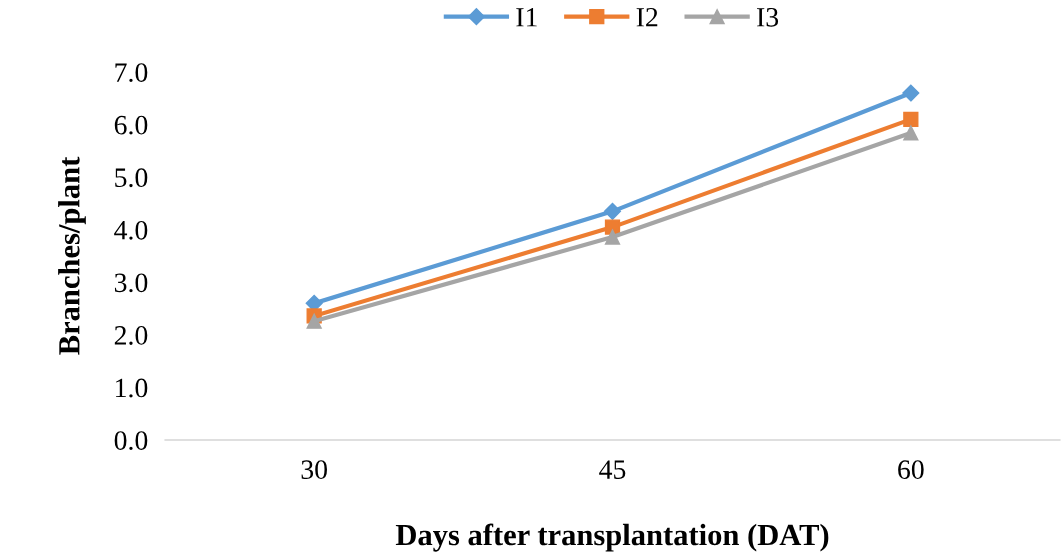 The height and width of the screenshot is (552, 1063). Describe the element at coordinates (768, 17) in the screenshot. I see `legend-label: I3` at that location.